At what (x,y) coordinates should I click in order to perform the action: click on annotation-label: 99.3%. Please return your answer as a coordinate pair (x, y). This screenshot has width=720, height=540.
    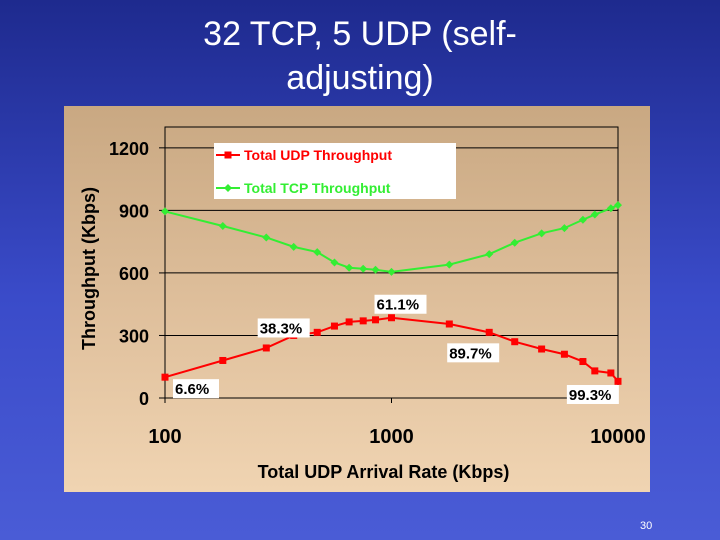
    Looking at the image, I should click on (590, 395).